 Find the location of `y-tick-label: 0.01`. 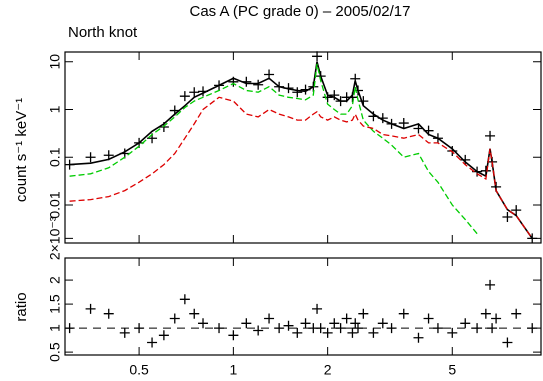

y-tick-label: 0.01 is located at coordinates (55, 204).